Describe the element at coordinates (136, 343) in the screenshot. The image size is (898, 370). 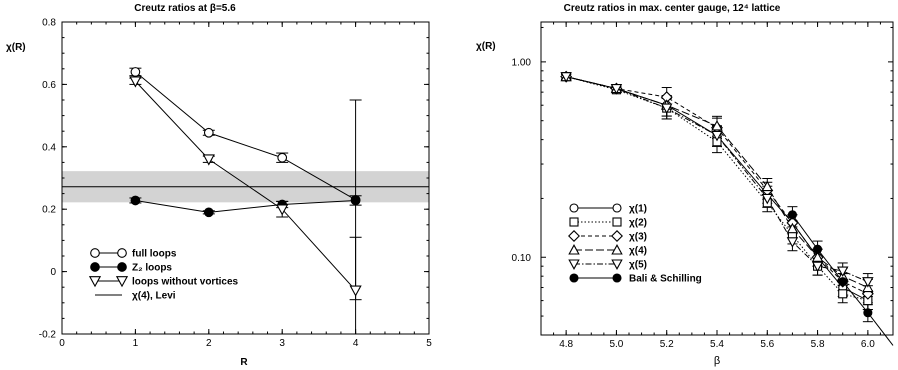
I see `left-x-tick-label: 1` at that location.